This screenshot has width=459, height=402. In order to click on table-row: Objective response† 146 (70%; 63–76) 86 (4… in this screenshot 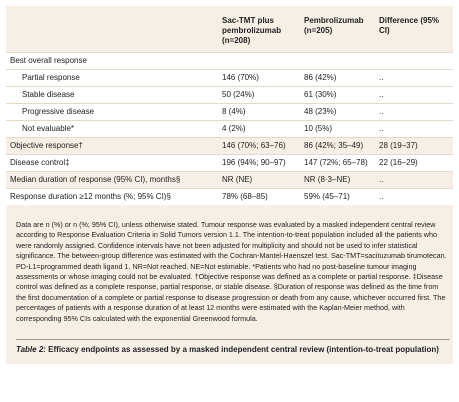, I will do `click(229, 146)`.